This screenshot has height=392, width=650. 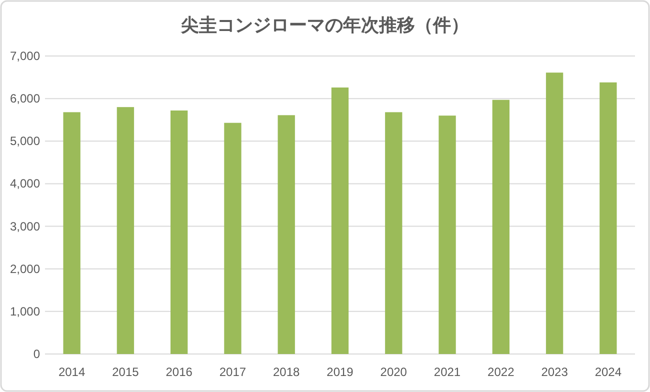 I want to click on y-tick-label: 7,000, so click(x=25, y=56).